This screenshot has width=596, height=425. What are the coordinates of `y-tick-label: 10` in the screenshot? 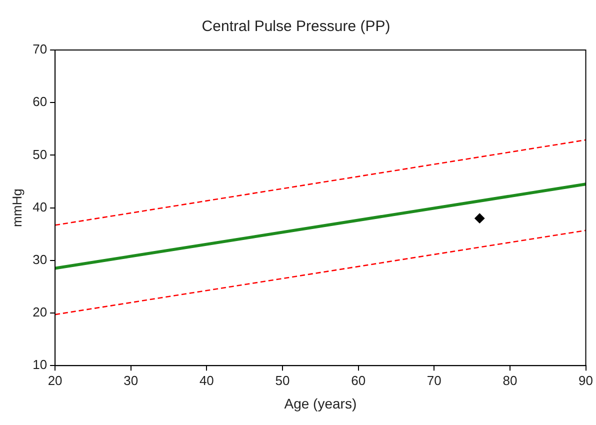 It's located at (40, 364).